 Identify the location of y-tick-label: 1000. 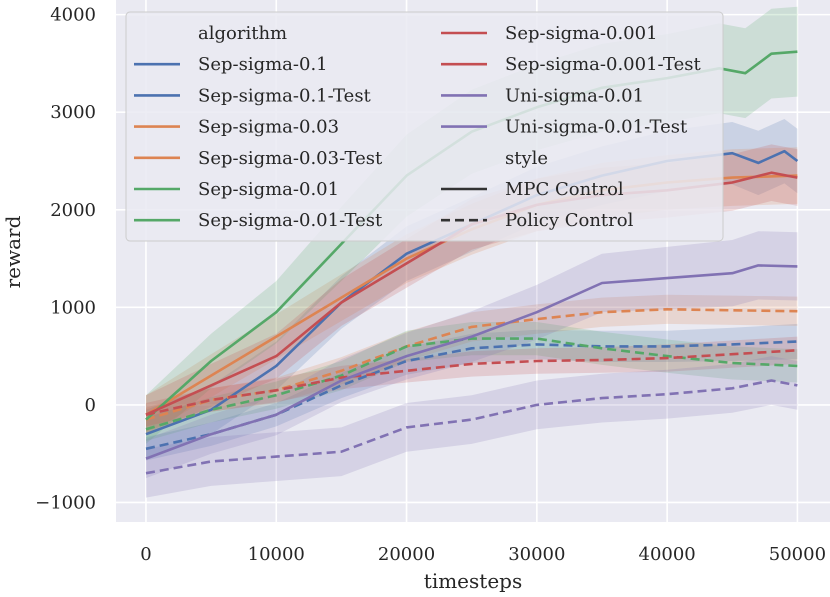
(73, 307).